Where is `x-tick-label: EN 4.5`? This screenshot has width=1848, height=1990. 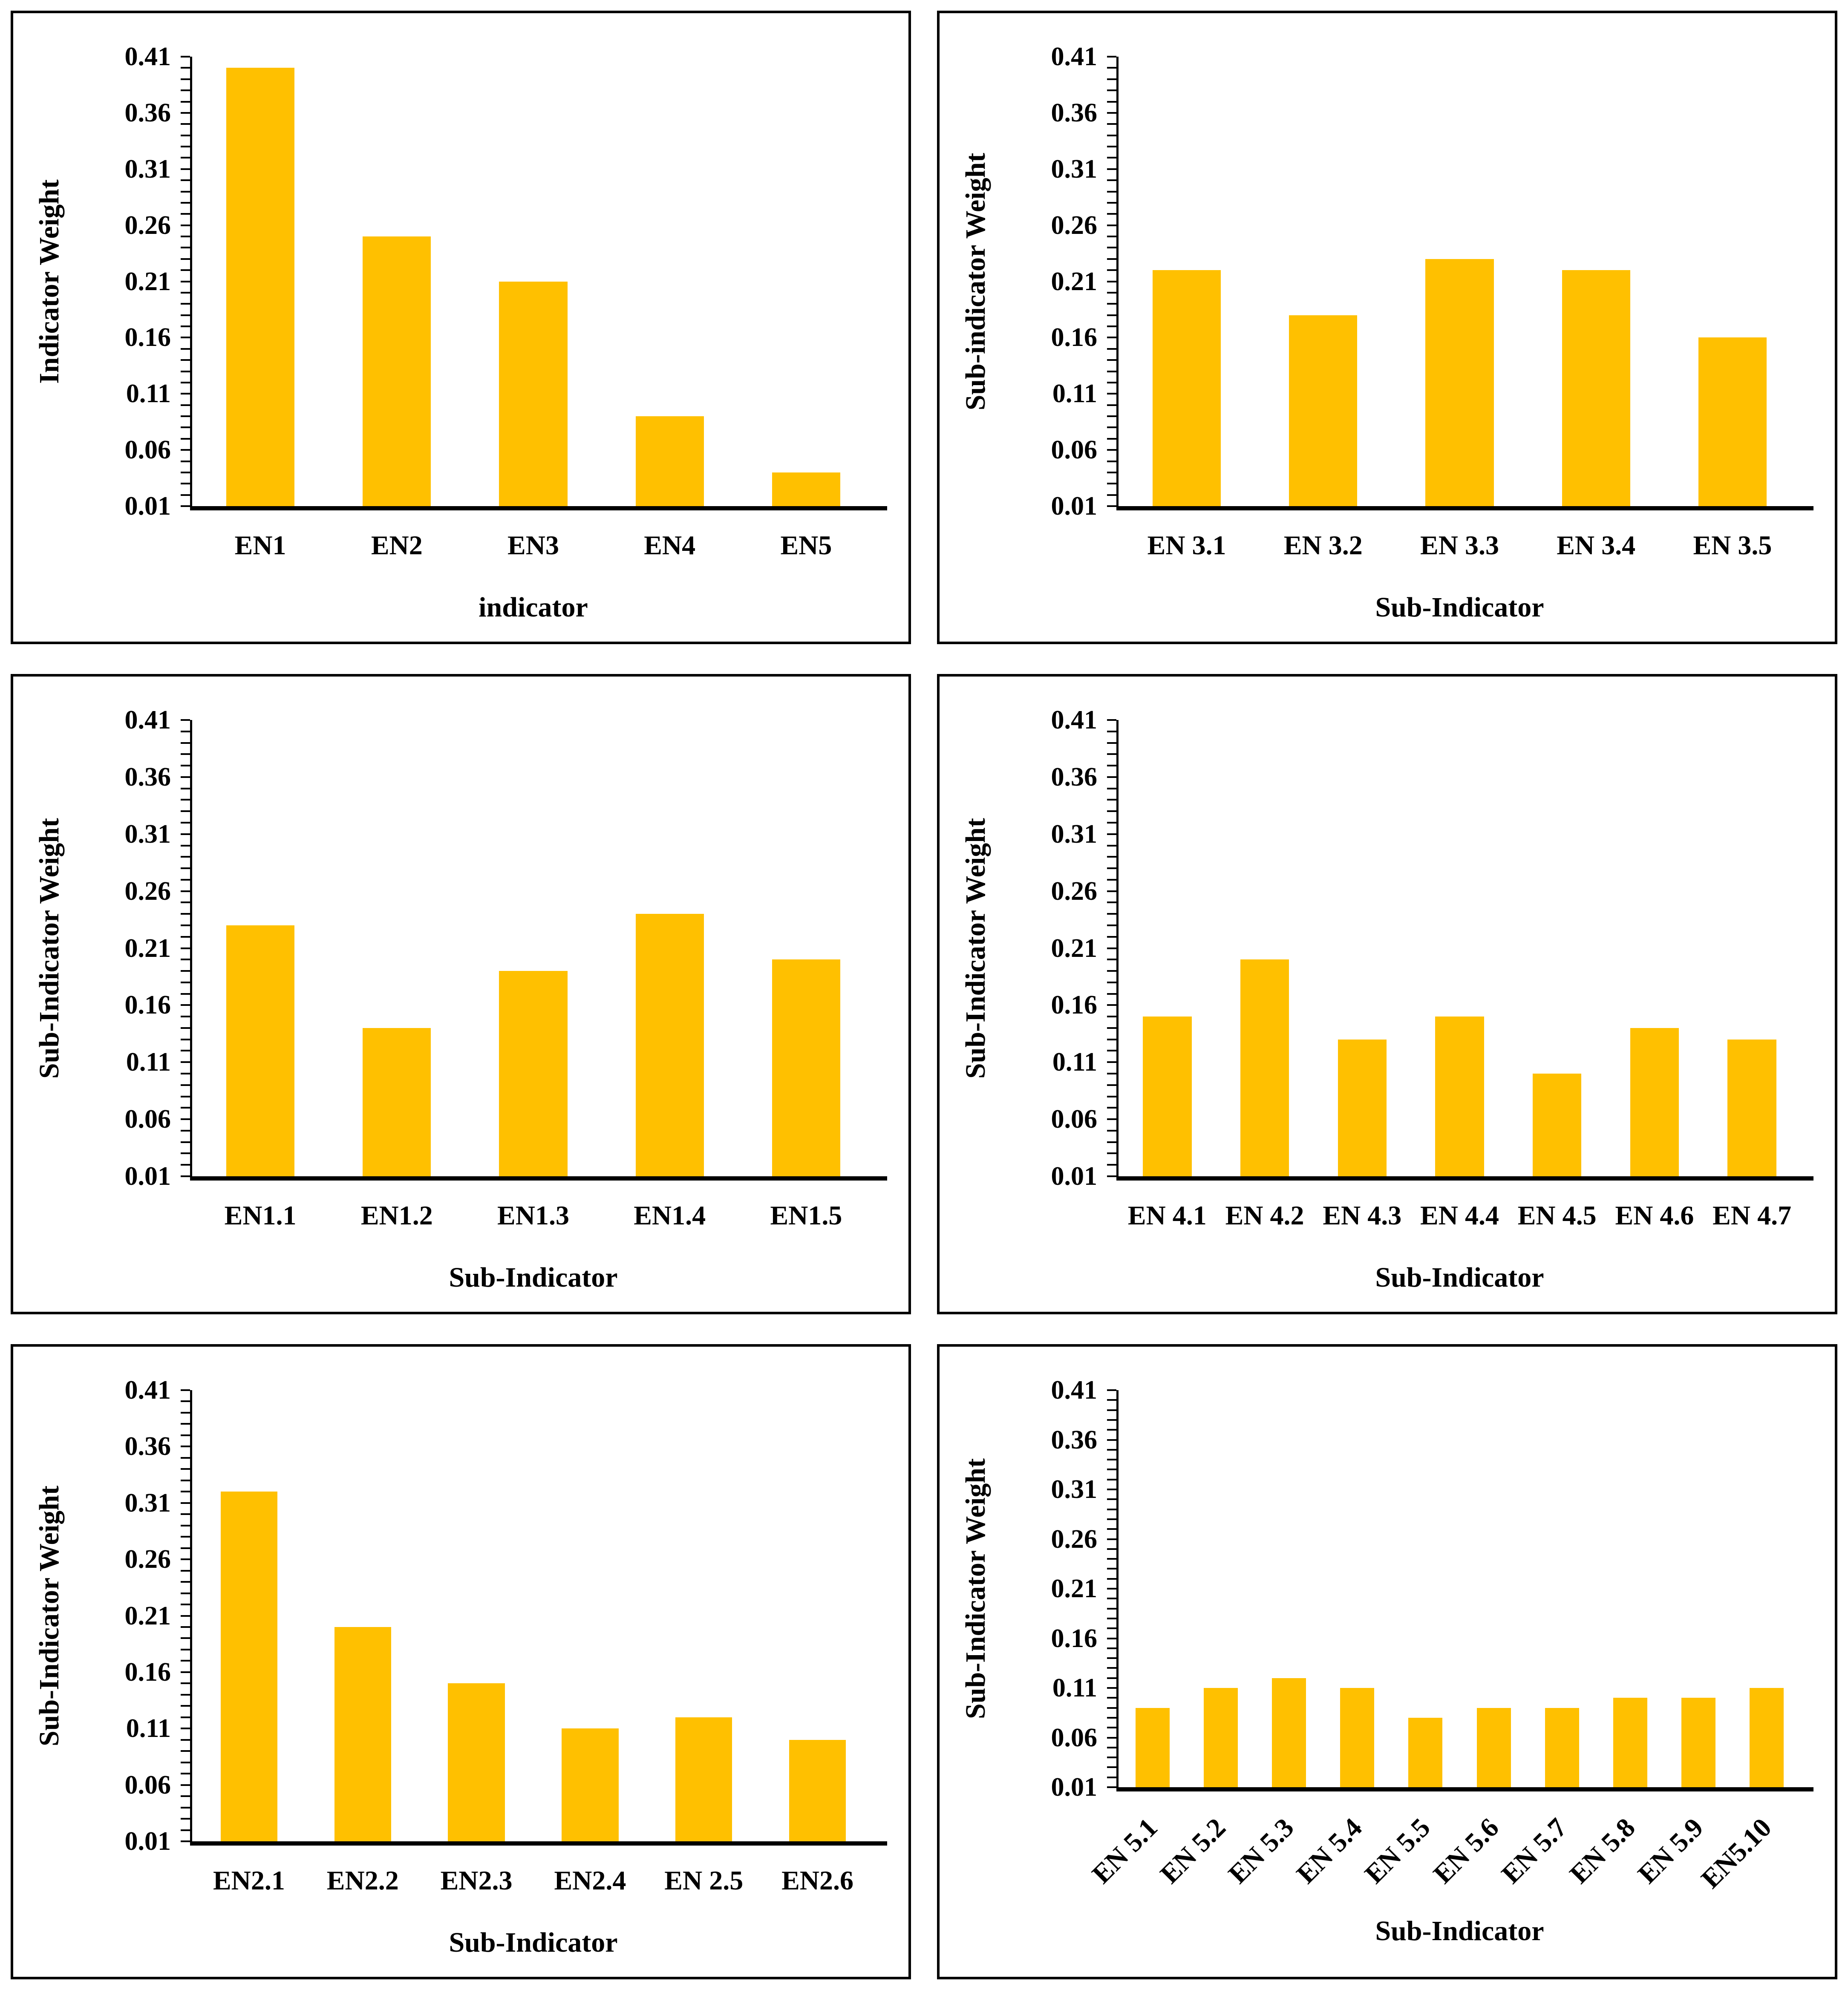 x-tick-label: EN 4.5 is located at coordinates (1557, 1215).